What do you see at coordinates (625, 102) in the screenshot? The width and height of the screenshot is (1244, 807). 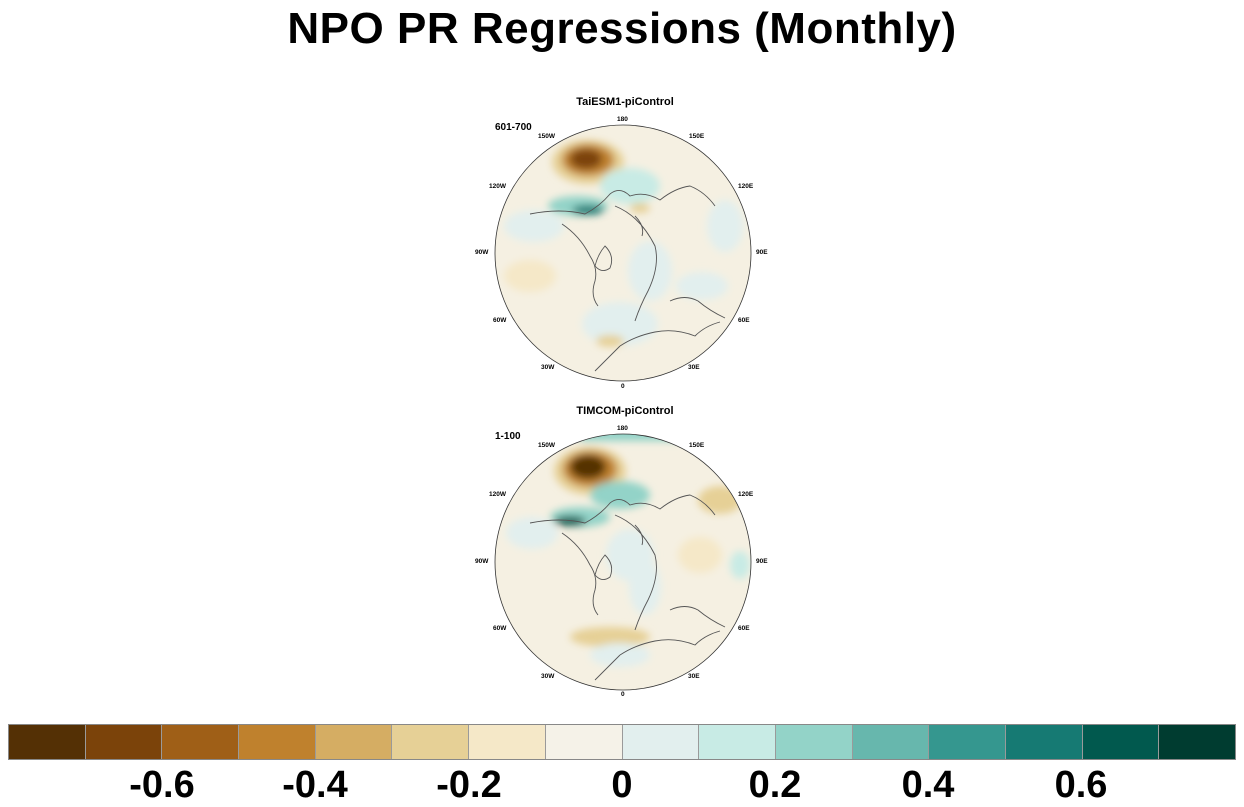 I see `panel-title: TaiESM1-piControl` at bounding box center [625, 102].